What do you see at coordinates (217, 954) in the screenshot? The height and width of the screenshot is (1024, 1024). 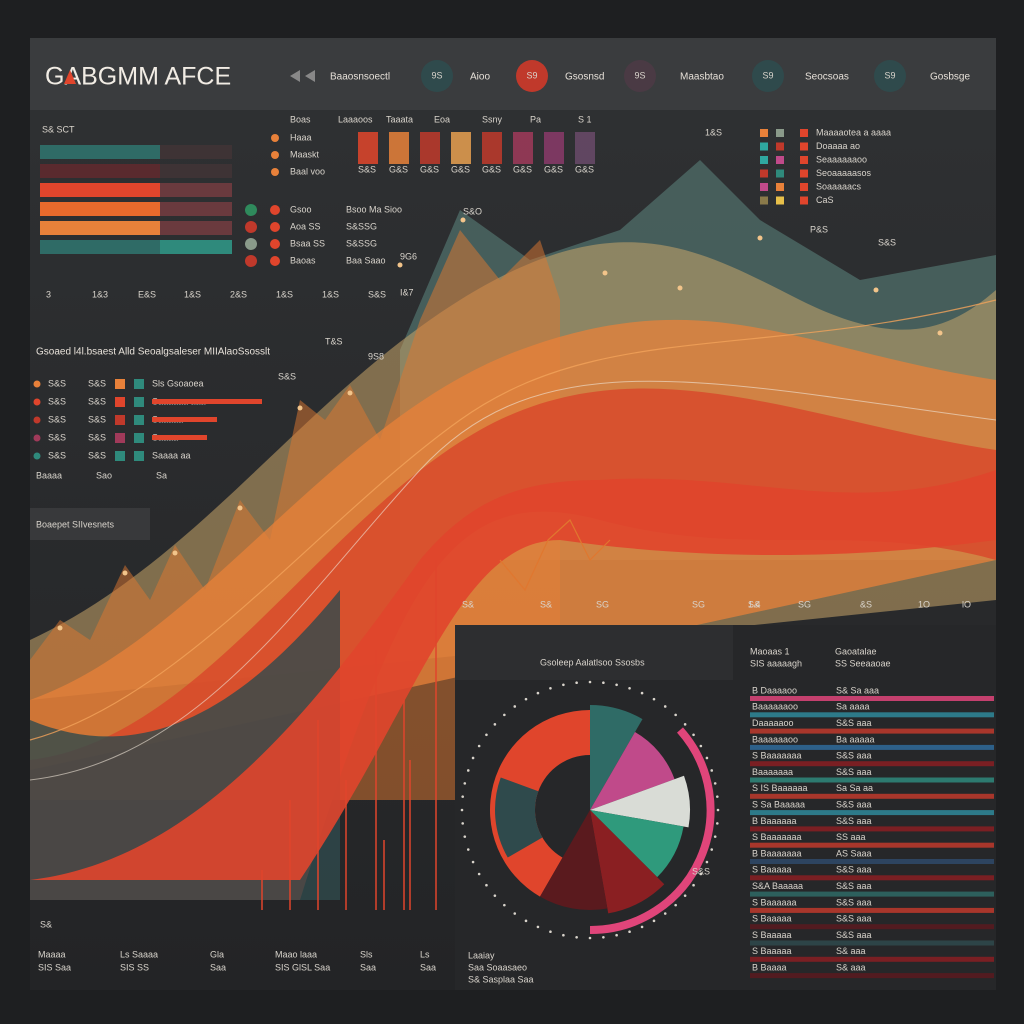 I see `bottom-label: Gla` at bounding box center [217, 954].